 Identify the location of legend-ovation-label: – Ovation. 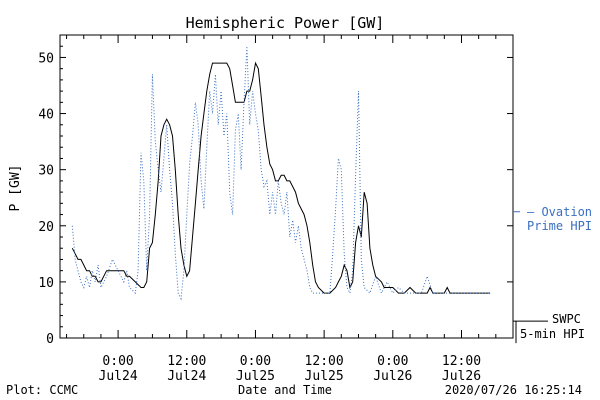
(559, 212).